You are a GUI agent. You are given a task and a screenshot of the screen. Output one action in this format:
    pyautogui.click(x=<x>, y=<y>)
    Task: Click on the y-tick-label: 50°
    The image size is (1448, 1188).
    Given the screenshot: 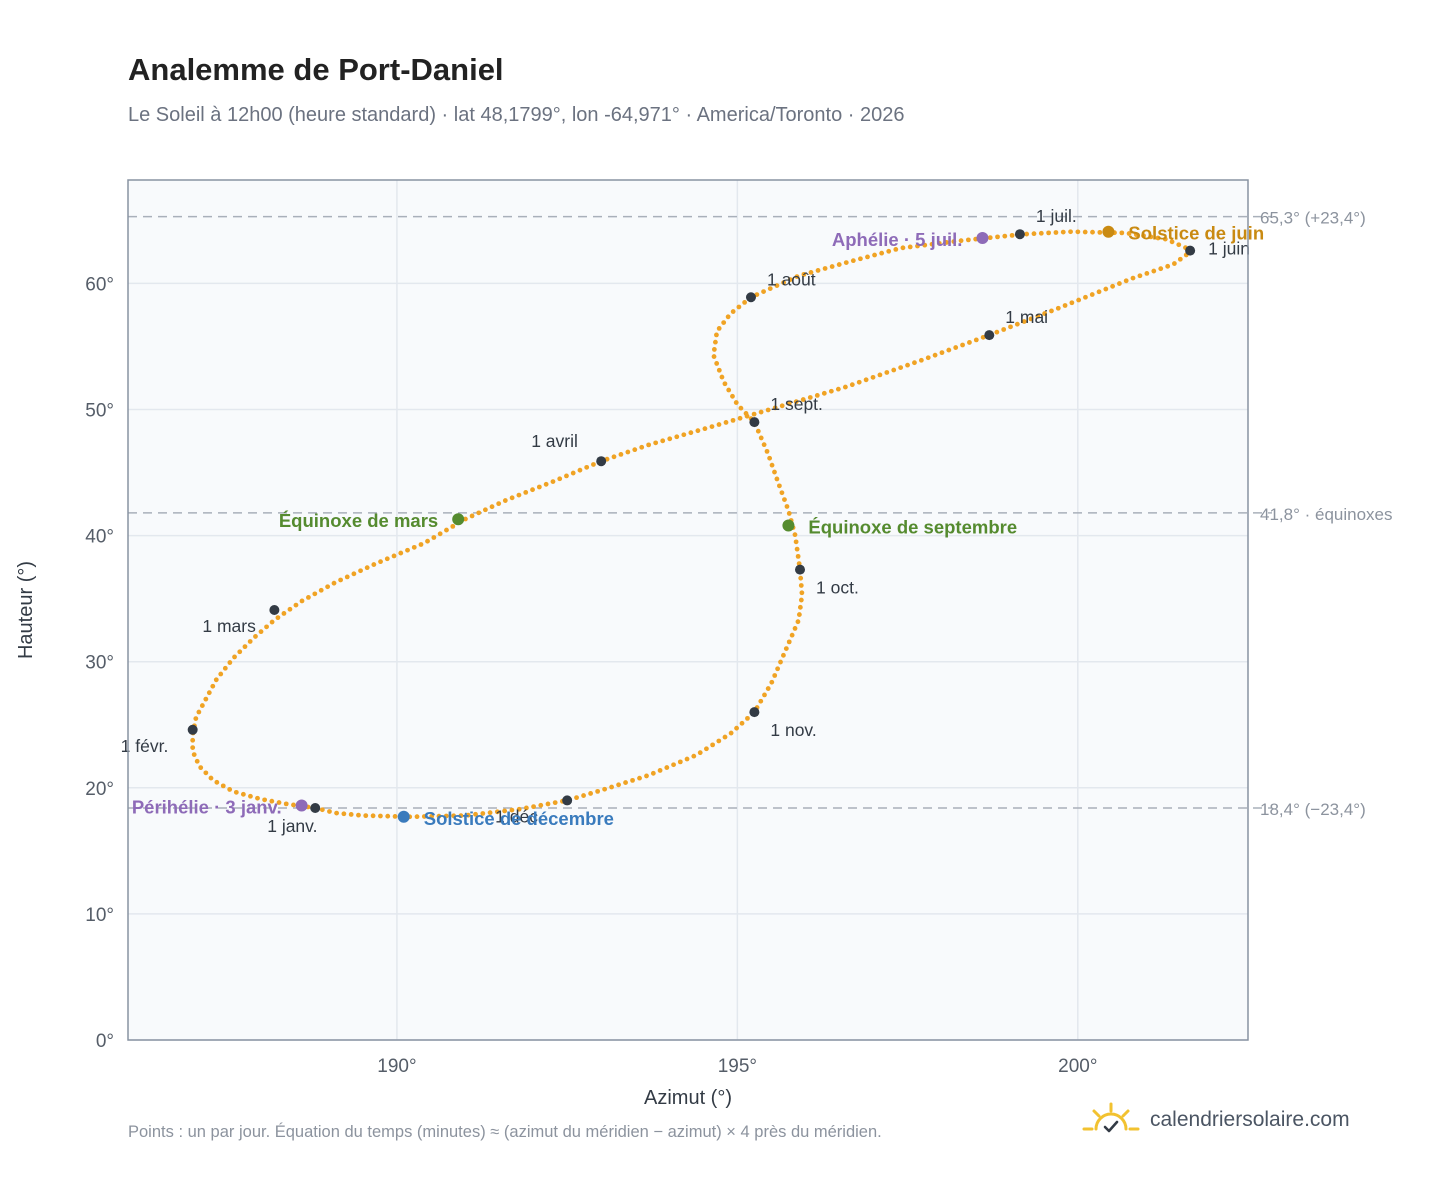 What is the action you would take?
    pyautogui.click(x=99, y=411)
    